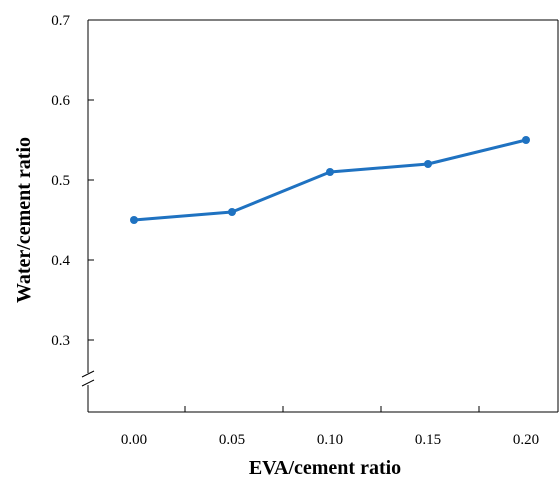  Describe the element at coordinates (330, 427) in the screenshot. I see `x-axis-ticks: 0.00 0.05 0.10 0.15 0.20` at that location.